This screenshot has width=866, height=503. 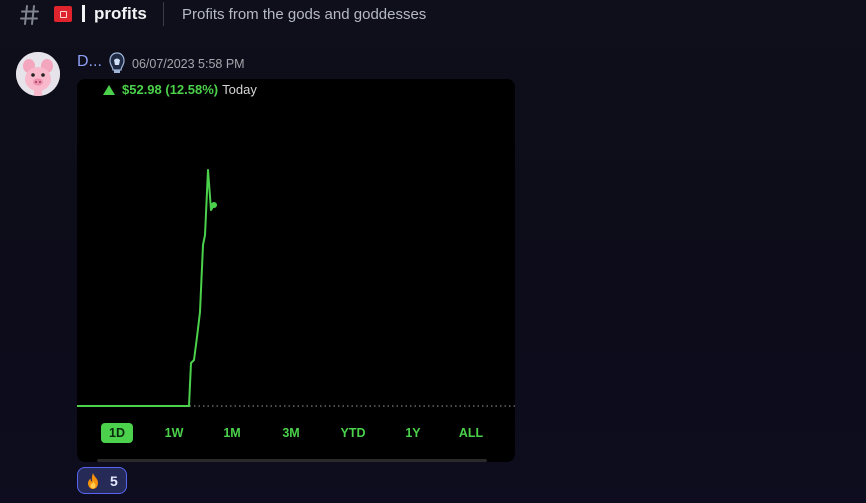 I want to click on channel-emoji-icon, so click(x=63, y=14).